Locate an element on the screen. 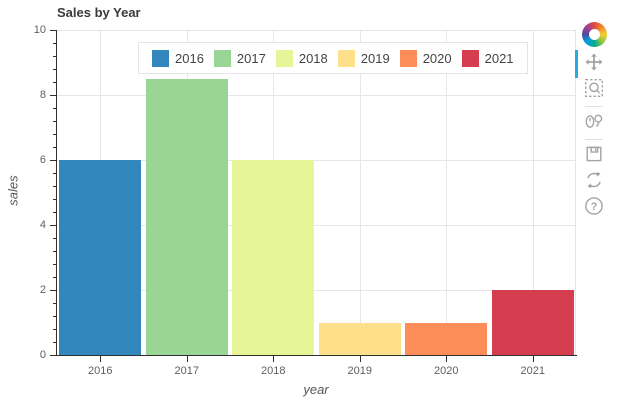 Image resolution: width=631 pixels, height=409 pixels. legend-entry-2020: 2020 is located at coordinates (425, 58).